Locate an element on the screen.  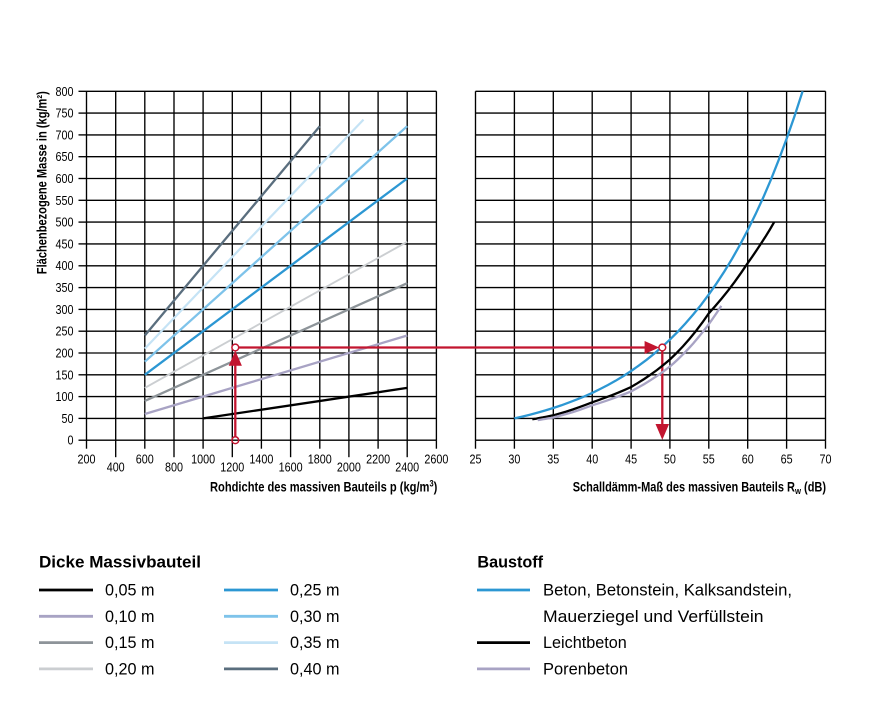
svg-text: 100 is located at coordinates (65, 397).